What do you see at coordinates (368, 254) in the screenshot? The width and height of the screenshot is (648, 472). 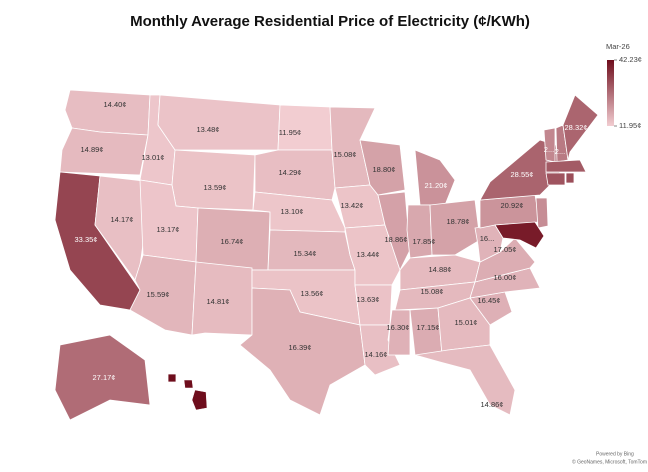 I see `value-label: 13.44¢` at bounding box center [368, 254].